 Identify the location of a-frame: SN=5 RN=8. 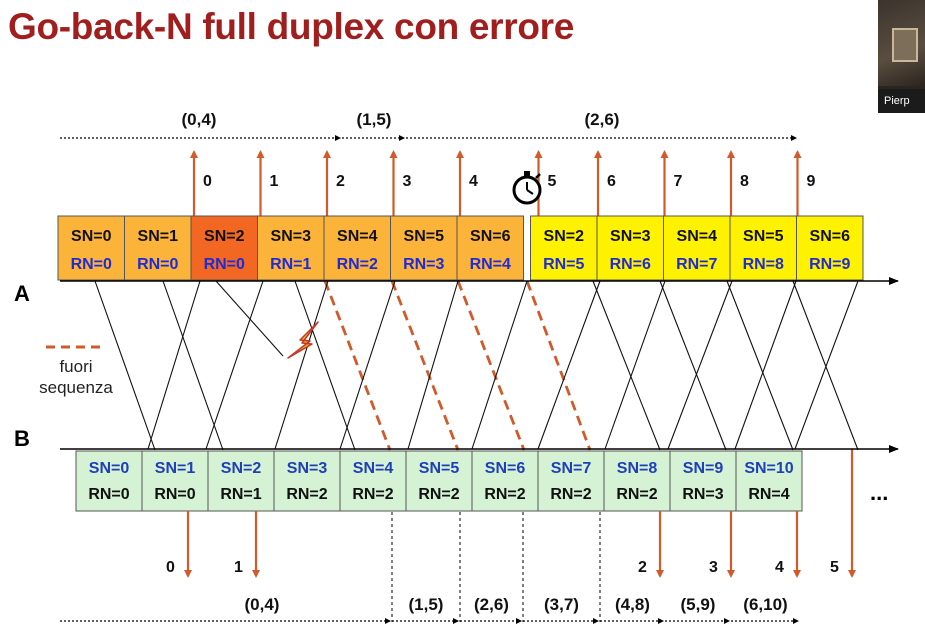
(763, 248).